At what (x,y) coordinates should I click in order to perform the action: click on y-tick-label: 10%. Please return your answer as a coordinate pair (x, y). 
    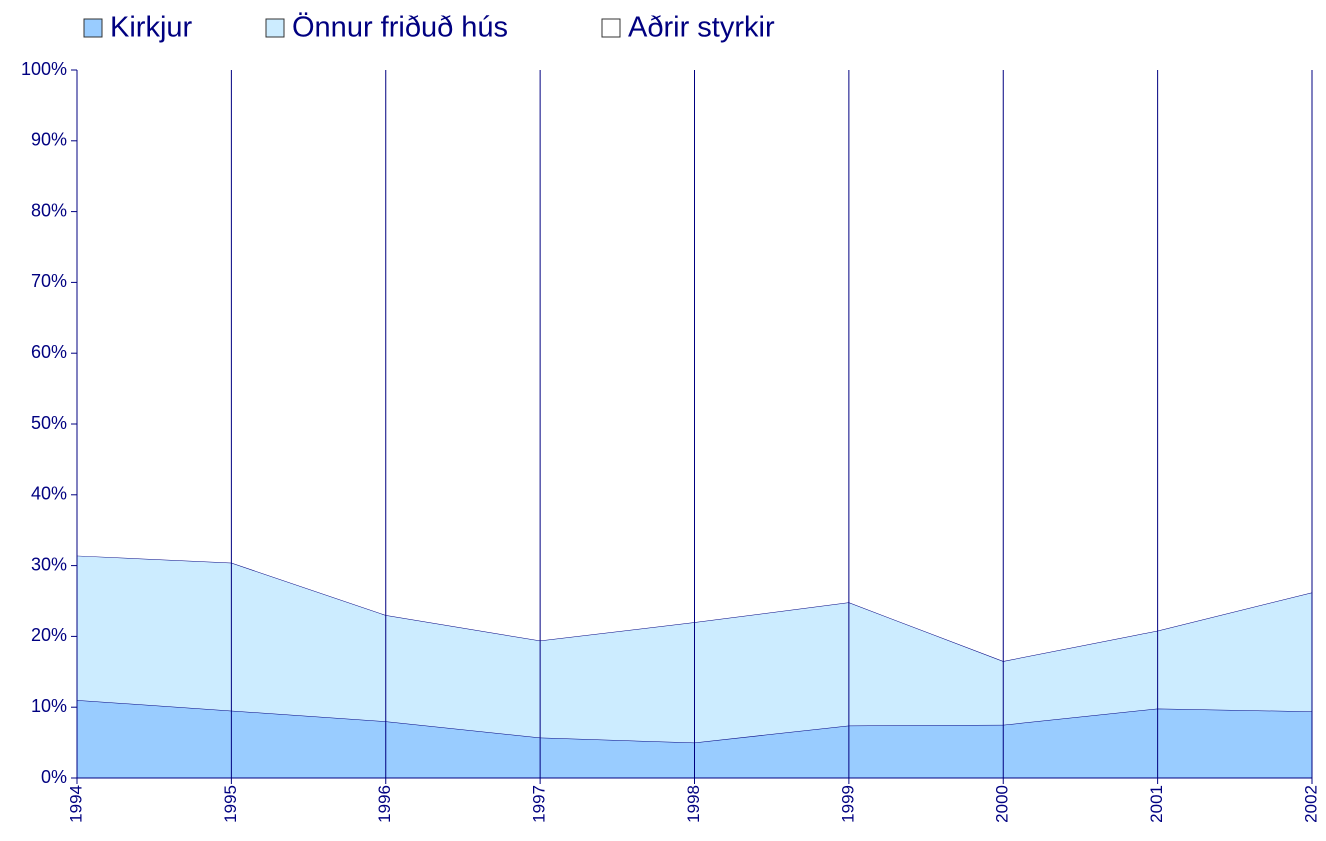
    Looking at the image, I should click on (49, 706).